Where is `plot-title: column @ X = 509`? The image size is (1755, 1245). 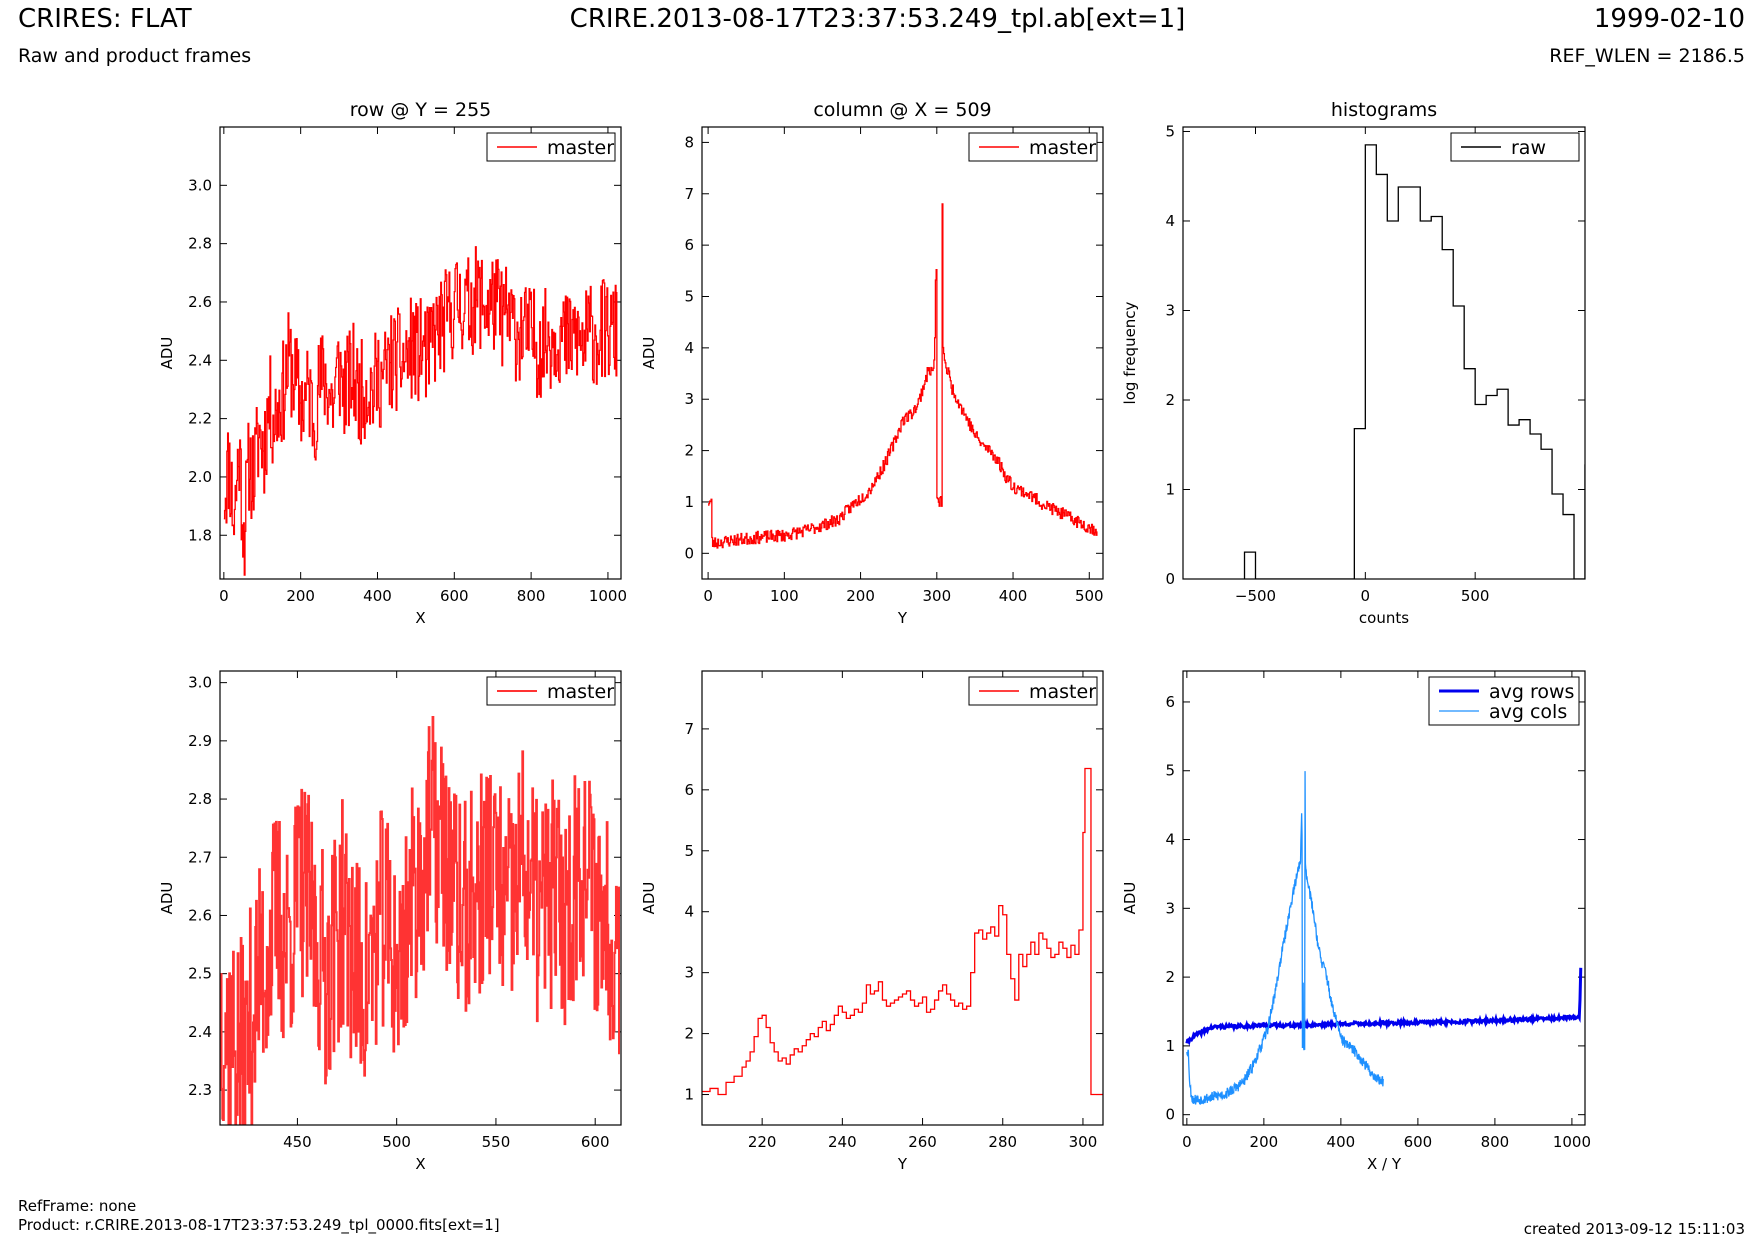 plot-title: column @ X = 509 is located at coordinates (902, 110).